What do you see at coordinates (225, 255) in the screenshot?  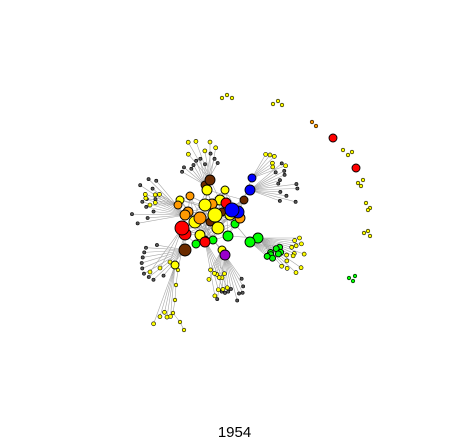 I see `graph-node-purple` at bounding box center [225, 255].